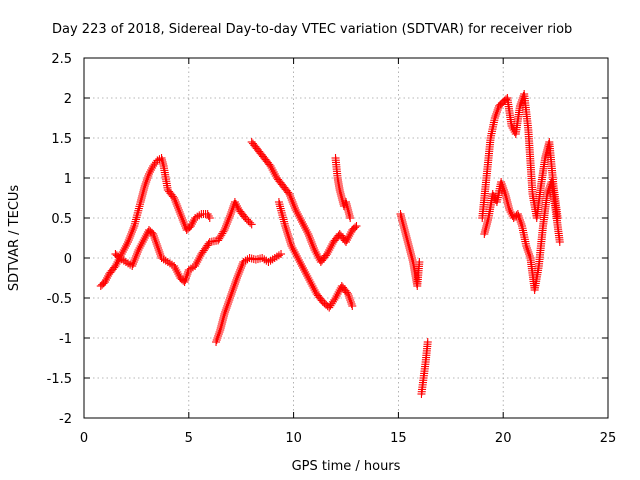 Image resolution: width=640 pixels, height=480 pixels. Describe the element at coordinates (59, 299) in the screenshot. I see `y-tick-label: -0.5` at that location.